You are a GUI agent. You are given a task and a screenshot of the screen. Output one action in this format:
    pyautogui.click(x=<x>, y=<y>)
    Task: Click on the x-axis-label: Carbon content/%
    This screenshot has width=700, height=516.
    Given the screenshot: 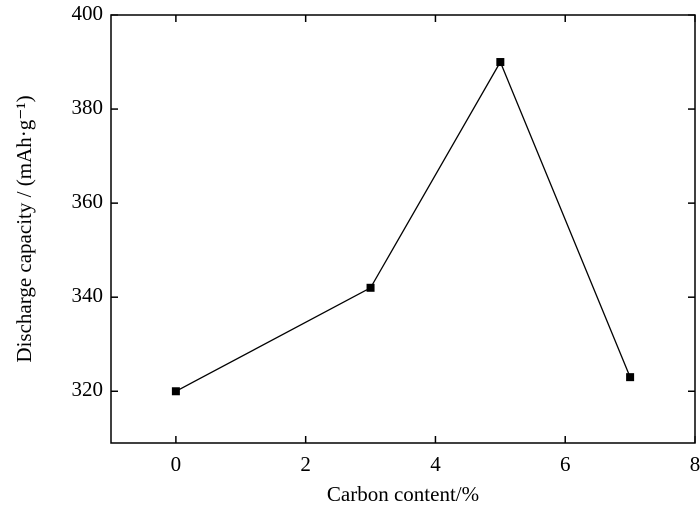 What is the action you would take?
    pyautogui.click(x=403, y=494)
    